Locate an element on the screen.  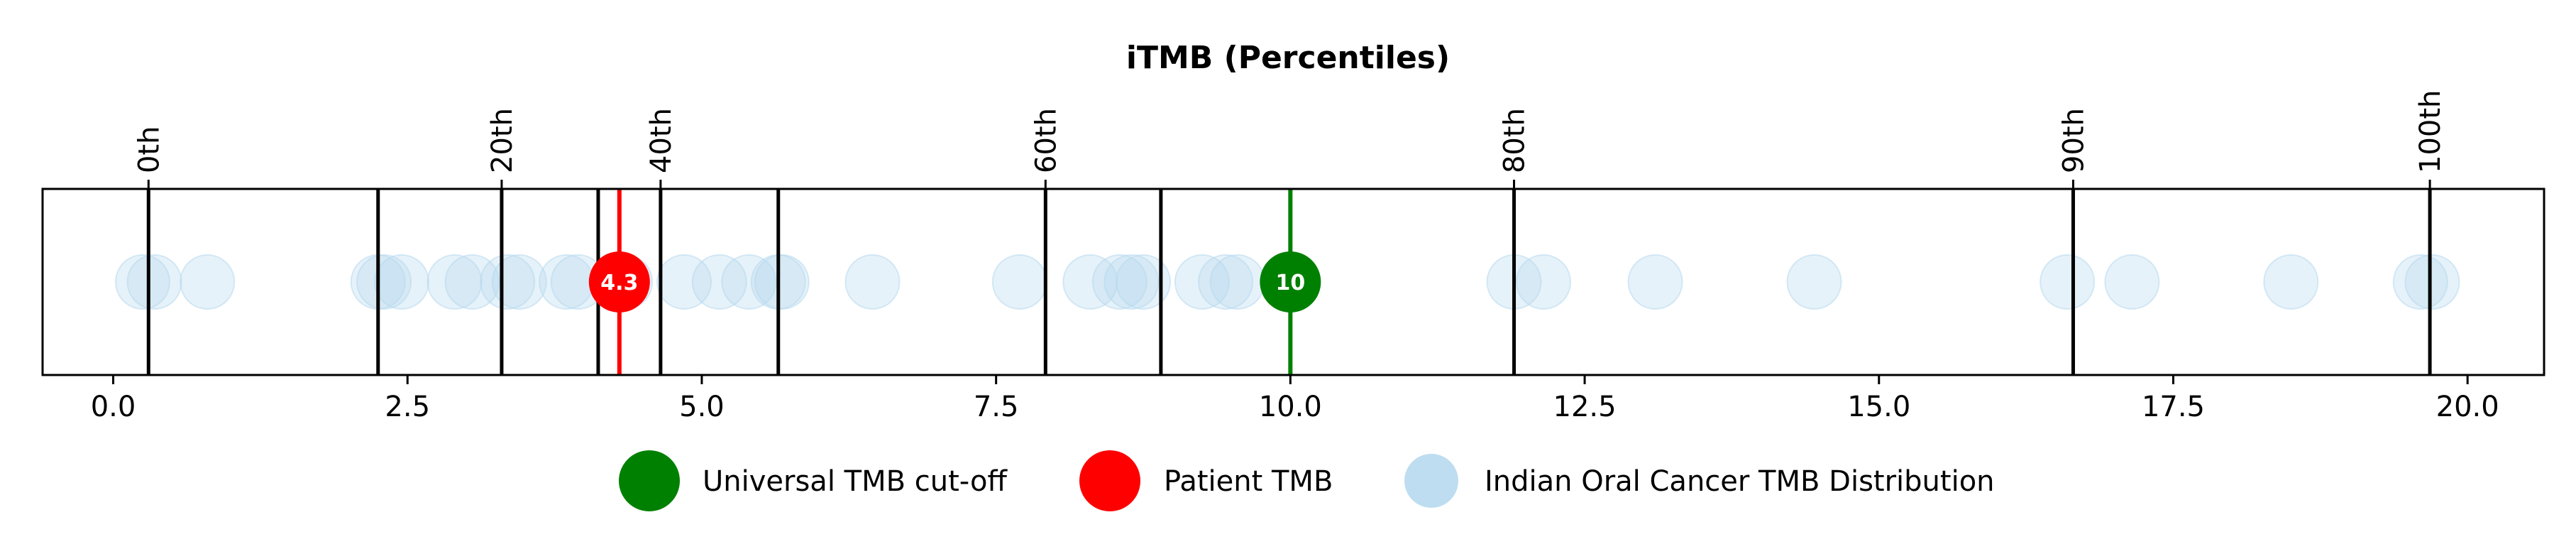
chart-title: iTMB (Percentiles) is located at coordinates (1288, 58).